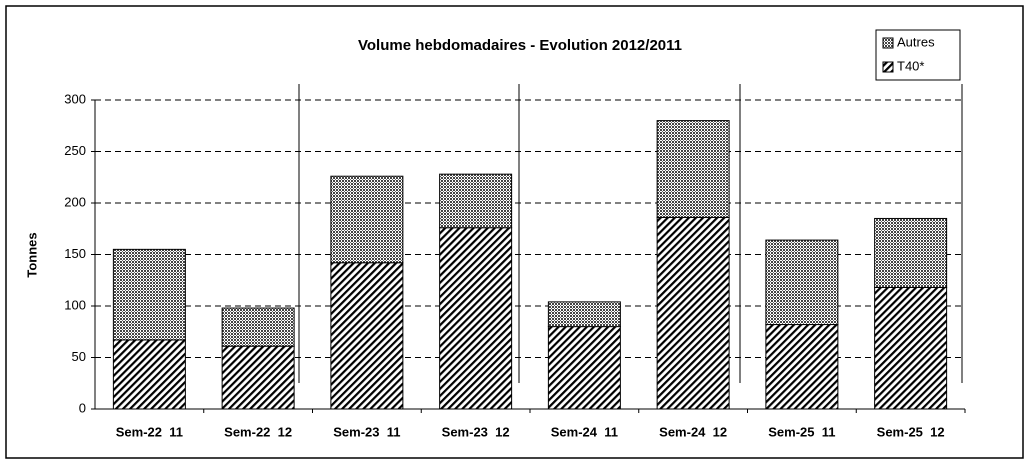  Describe the element at coordinates (75, 253) in the screenshot. I see `y-tick-label: 150` at that location.